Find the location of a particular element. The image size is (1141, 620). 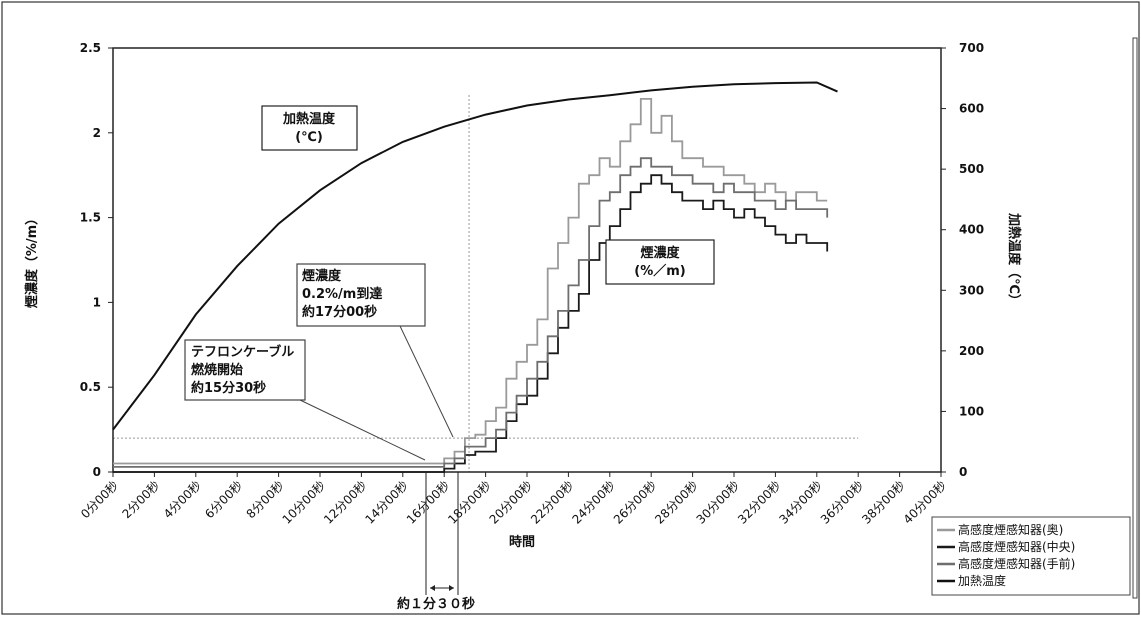

annot-temp-title: 加熱温度 is located at coordinates (309, 119).